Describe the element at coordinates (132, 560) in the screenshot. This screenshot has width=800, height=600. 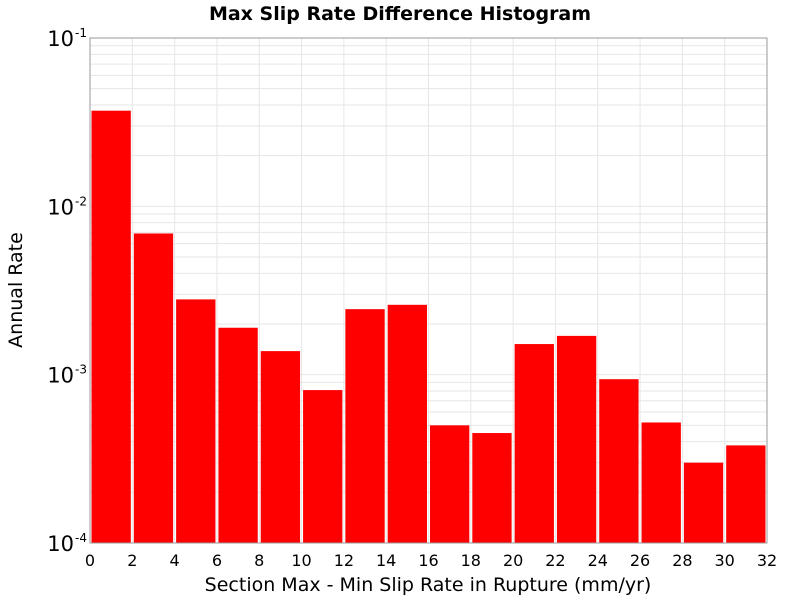
I see `x-tick-label: 2` at that location.